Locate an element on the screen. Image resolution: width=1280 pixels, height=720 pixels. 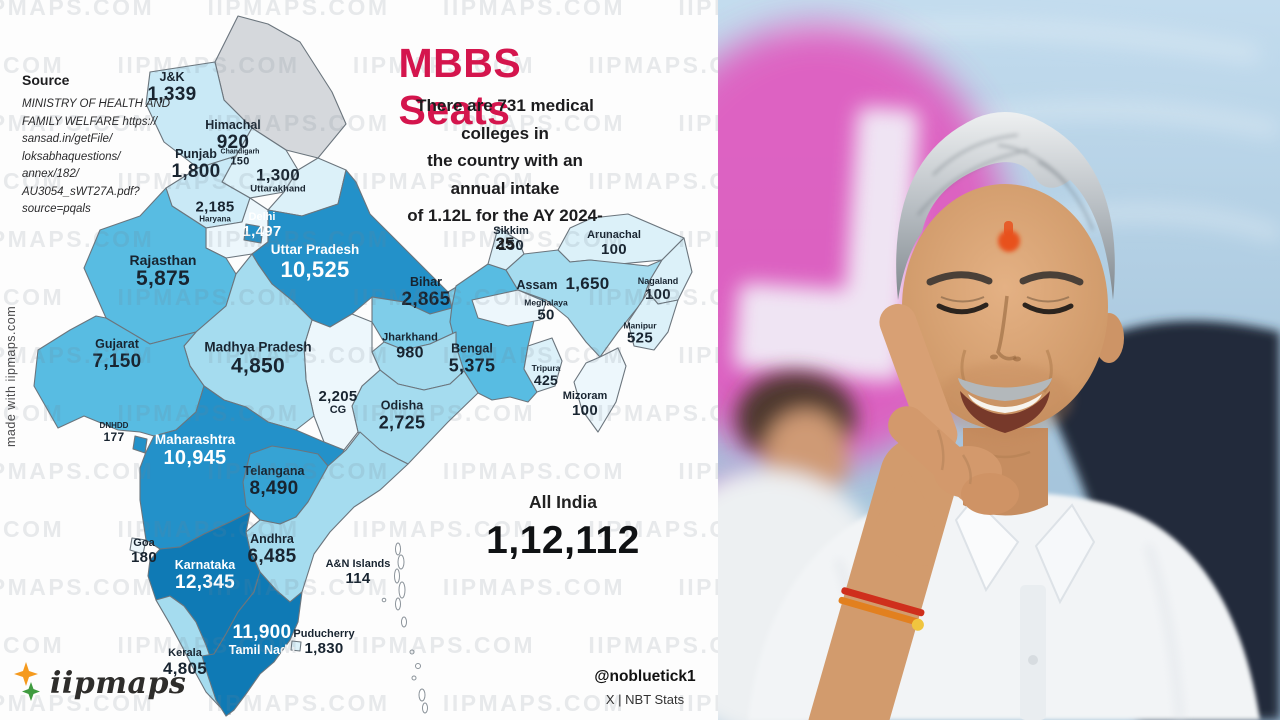
total-value: 1,12,112 is located at coordinates (563, 540).